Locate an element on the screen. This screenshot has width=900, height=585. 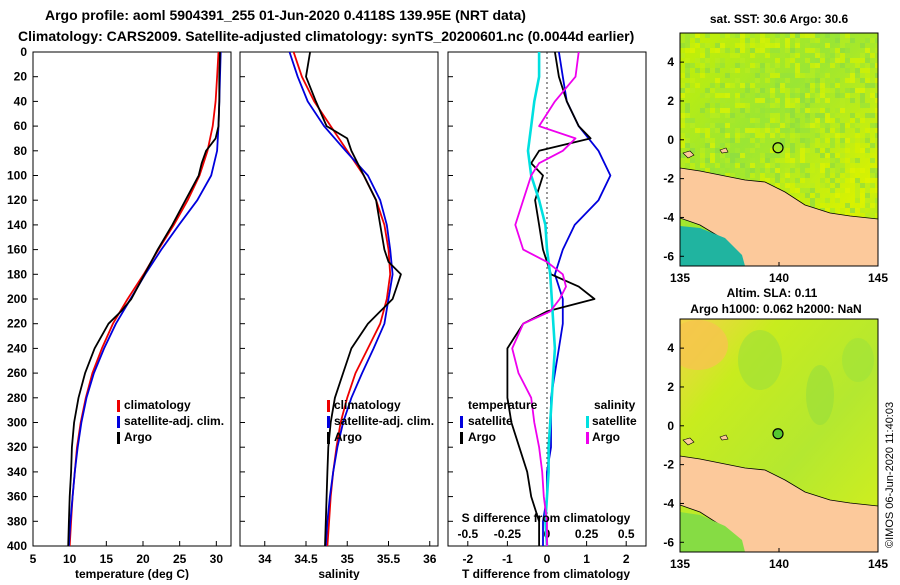
difference-curves is located at coordinates (559, 299).